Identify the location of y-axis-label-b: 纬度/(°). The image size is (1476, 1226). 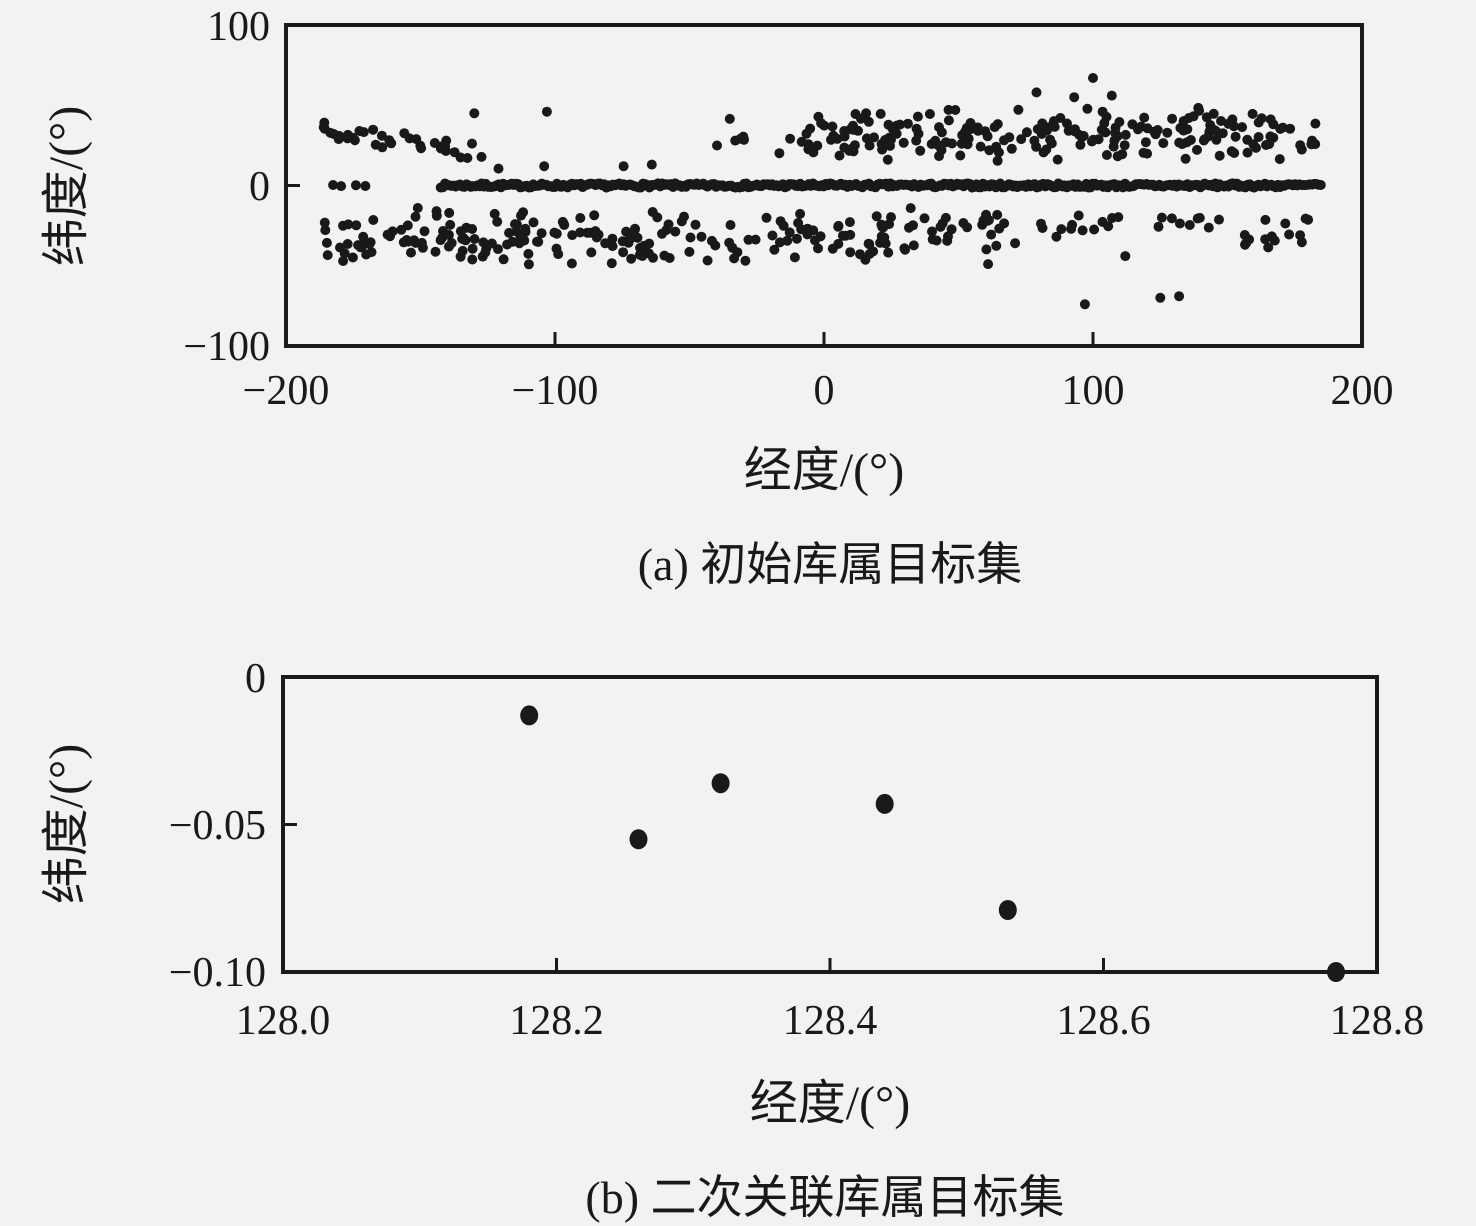
(66, 824).